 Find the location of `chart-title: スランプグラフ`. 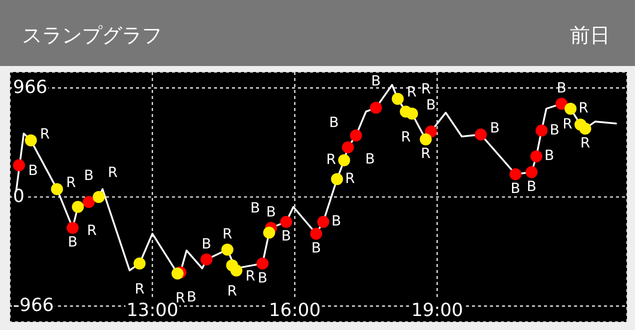

chart-title: スランプグラフ is located at coordinates (92, 35).